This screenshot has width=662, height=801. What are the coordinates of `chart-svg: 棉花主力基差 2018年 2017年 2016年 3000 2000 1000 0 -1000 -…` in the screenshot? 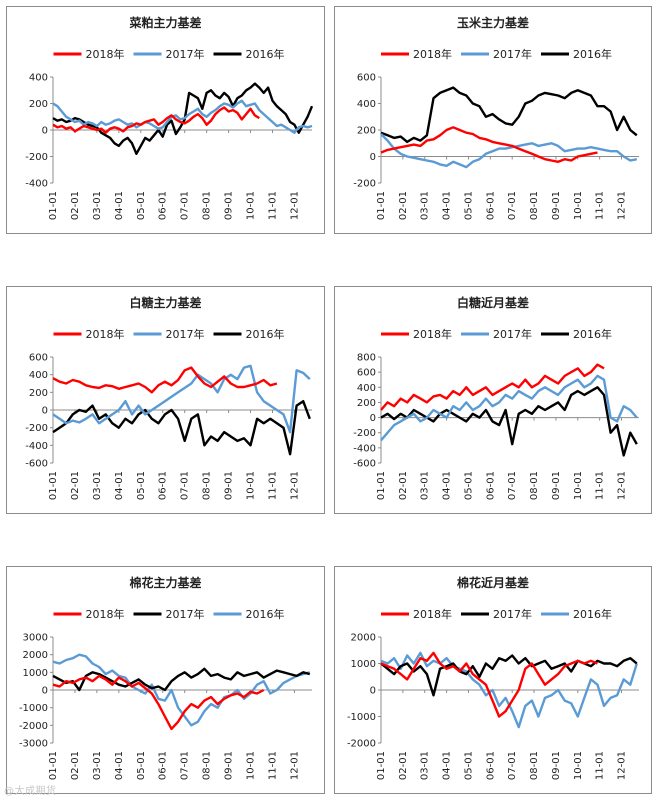 It's located at (165, 677).